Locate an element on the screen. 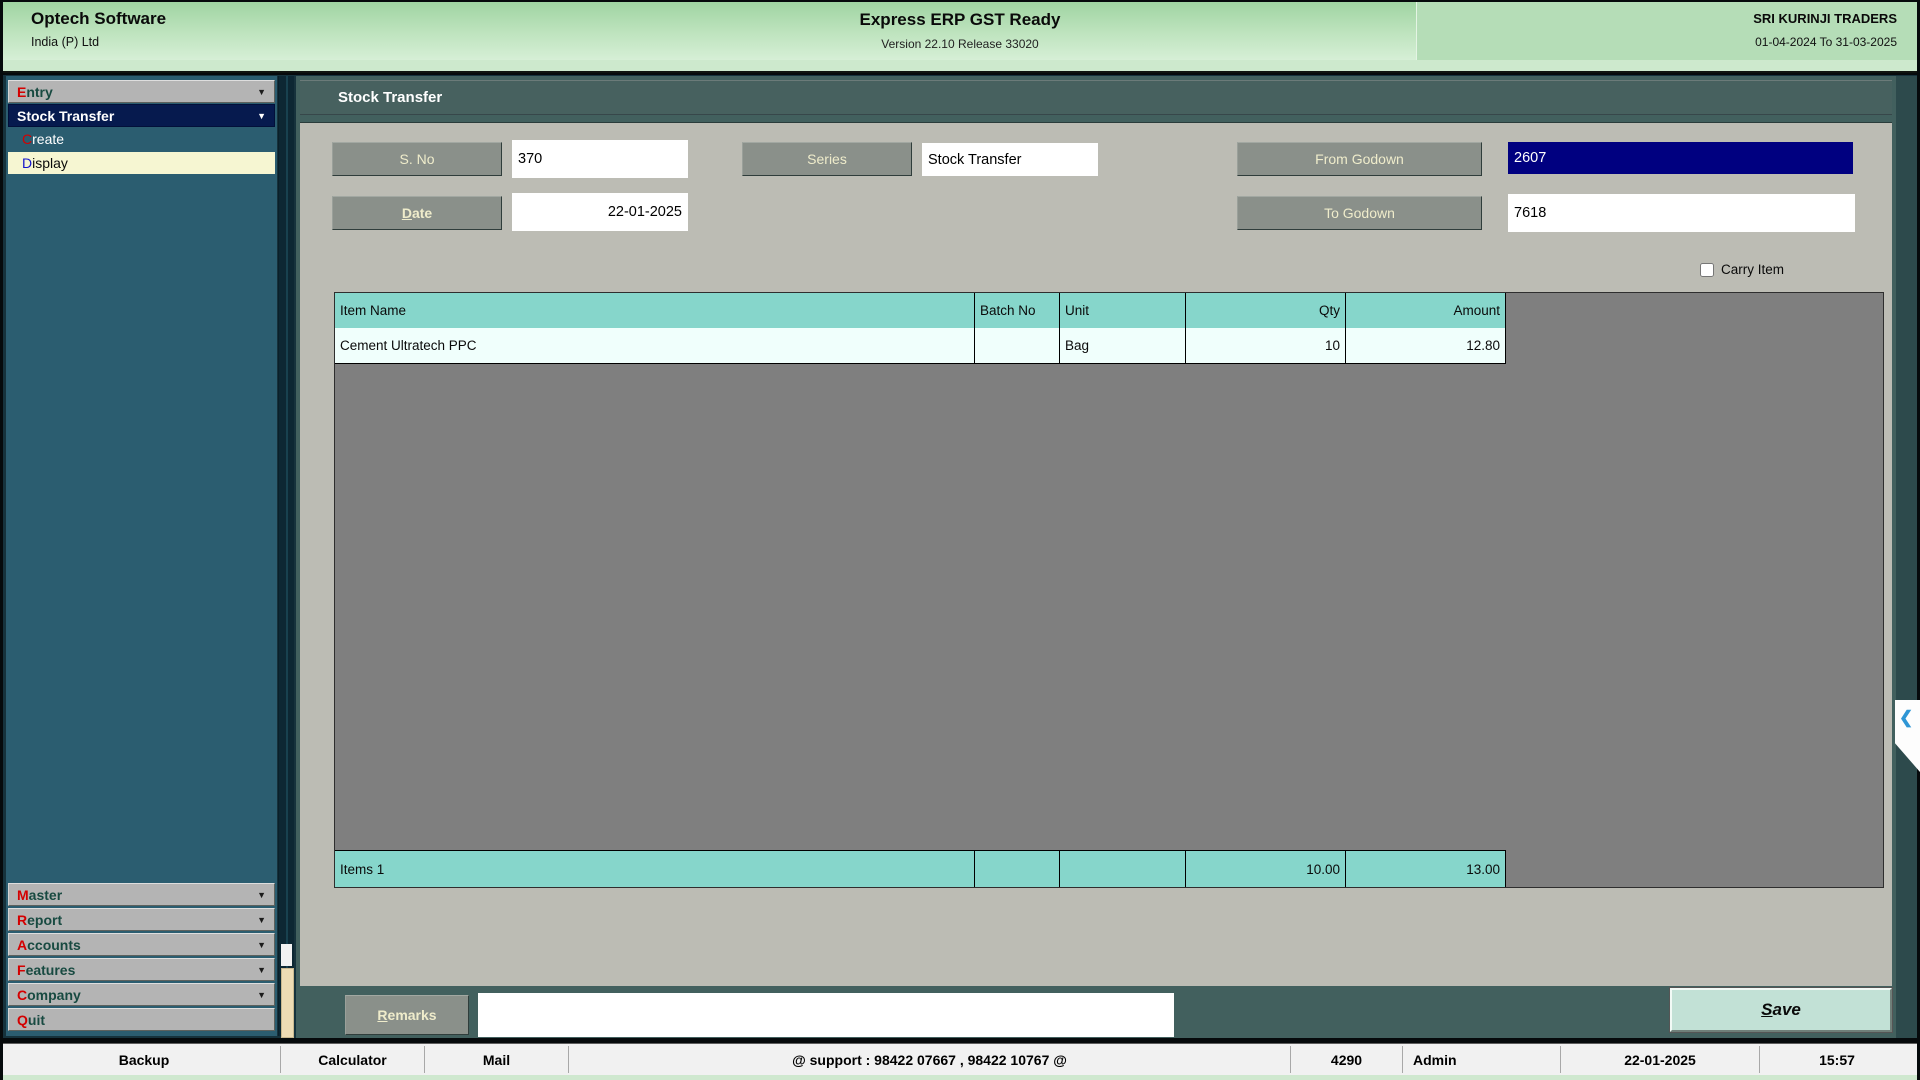  sidebar-item-entry: Entry ▼ is located at coordinates (141, 91).